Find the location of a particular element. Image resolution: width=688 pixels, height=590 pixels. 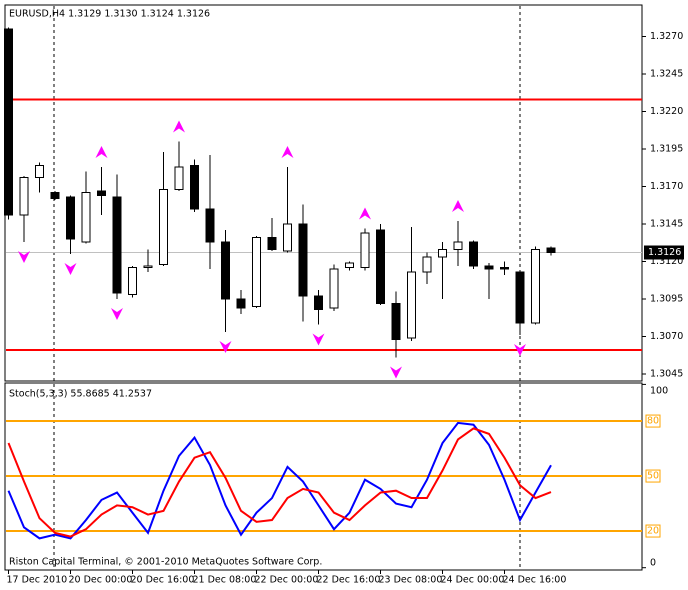

y-tick-label: 1.3170 is located at coordinates (666, 186).